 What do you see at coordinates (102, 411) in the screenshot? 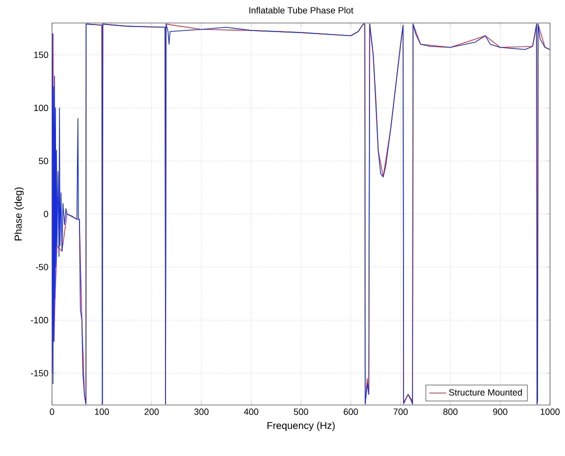
I see `x-tick-label: 100` at bounding box center [102, 411].